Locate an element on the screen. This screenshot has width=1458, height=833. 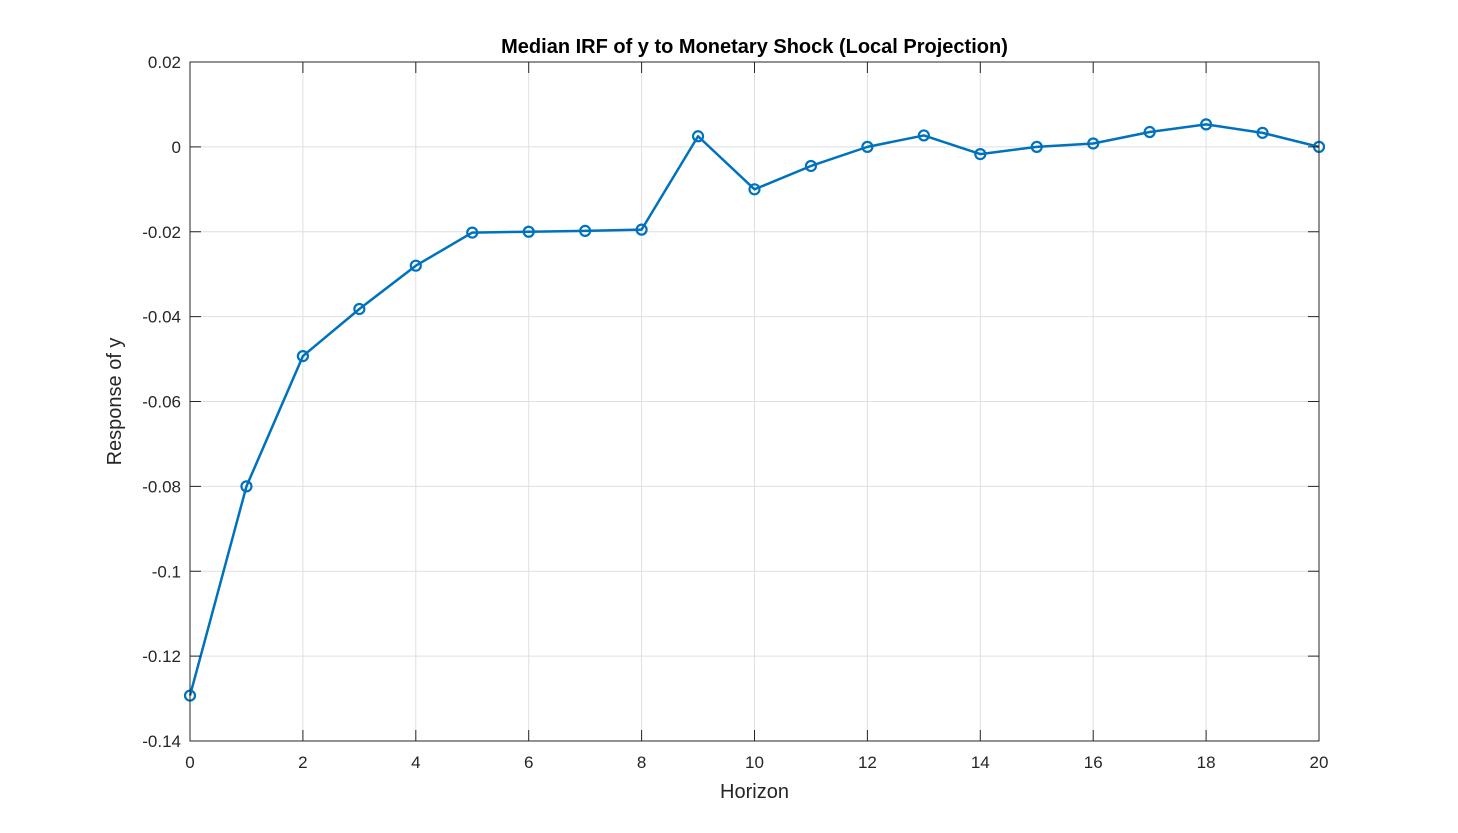
y-tick-label: -0.12 is located at coordinates (161, 656).